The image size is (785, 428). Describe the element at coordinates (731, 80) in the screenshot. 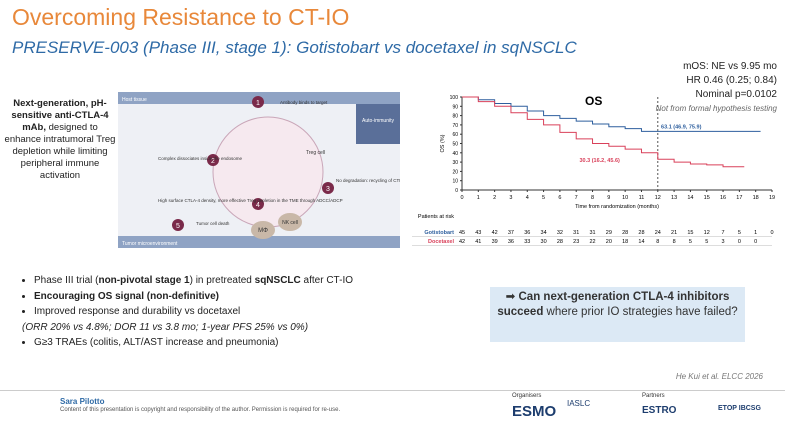

I see `stat: HR 0.46 (0.25; 0.84)` at that location.